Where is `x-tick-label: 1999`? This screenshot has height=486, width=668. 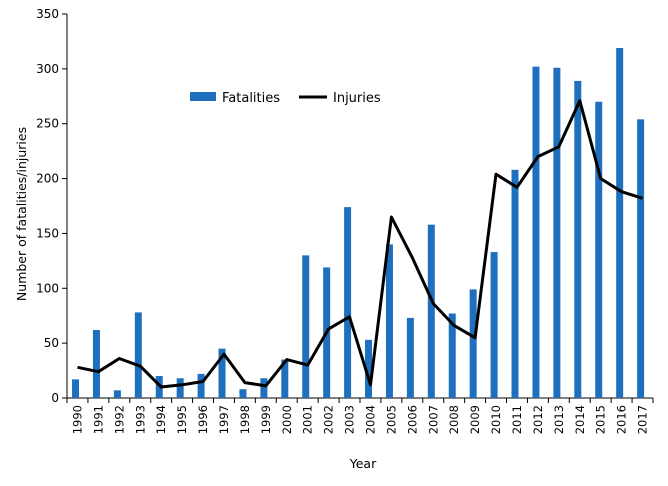 x-tick-label: 1999 is located at coordinates (266, 419).